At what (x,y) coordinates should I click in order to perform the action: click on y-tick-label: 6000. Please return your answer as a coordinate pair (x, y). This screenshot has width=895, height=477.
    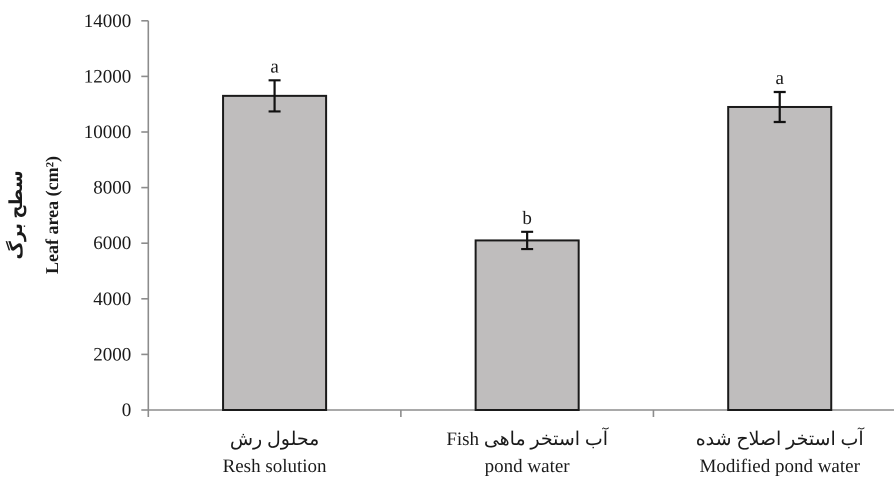
    Looking at the image, I should click on (112, 243).